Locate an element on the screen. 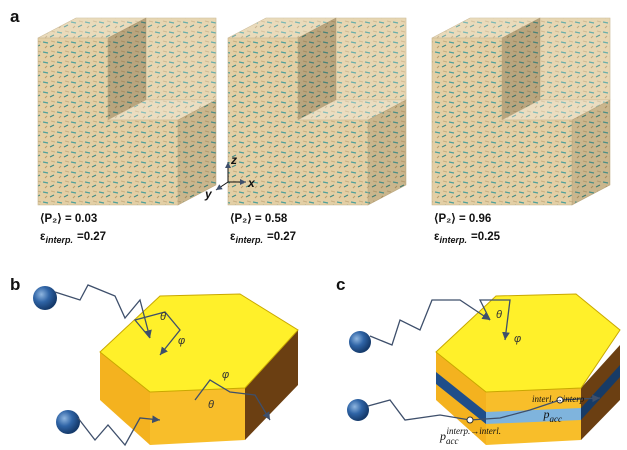 The image size is (627, 450). p-acc-label: paccinterp.→interl. is located at coordinates (470, 436).